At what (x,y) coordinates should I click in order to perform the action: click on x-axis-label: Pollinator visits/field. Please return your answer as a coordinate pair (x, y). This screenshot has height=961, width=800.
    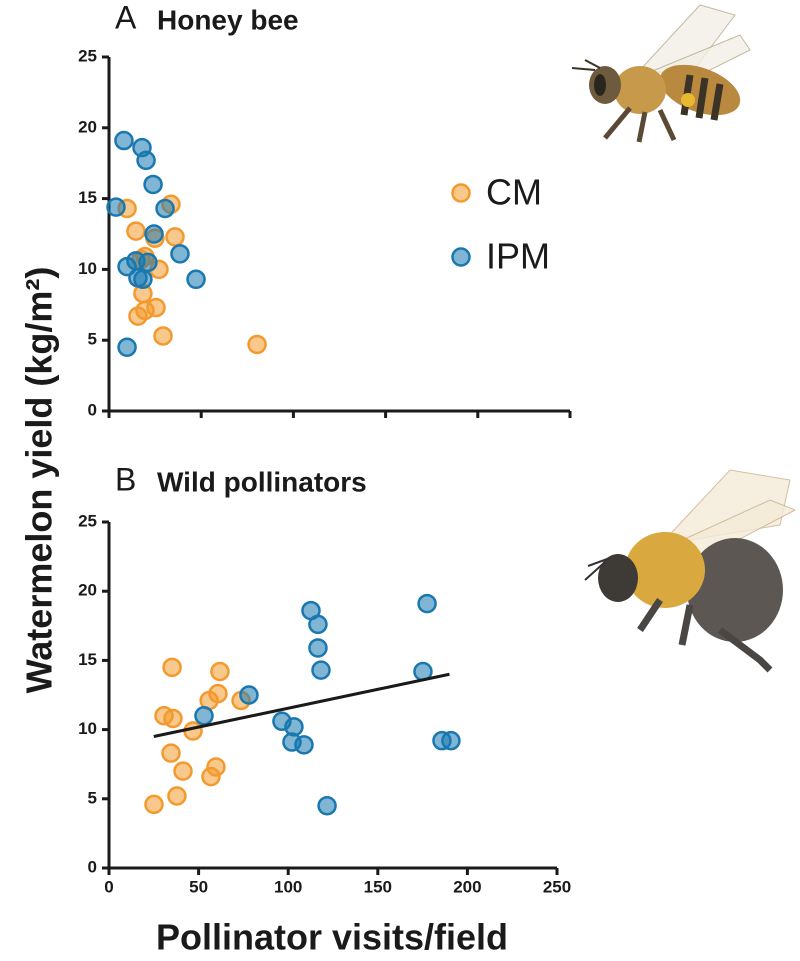
    Looking at the image, I should click on (332, 937).